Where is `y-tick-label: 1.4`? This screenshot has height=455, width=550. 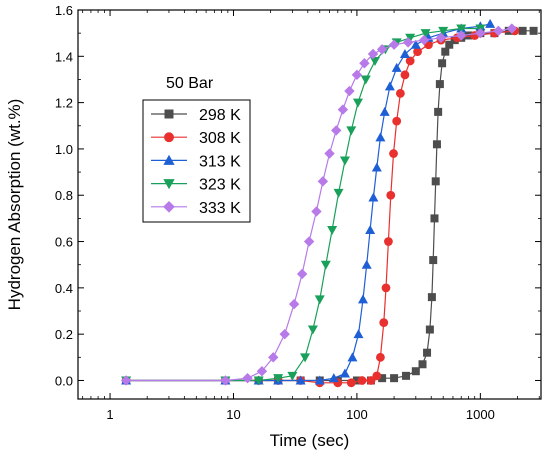 y-tick-label: 1.4 is located at coordinates (64, 56).